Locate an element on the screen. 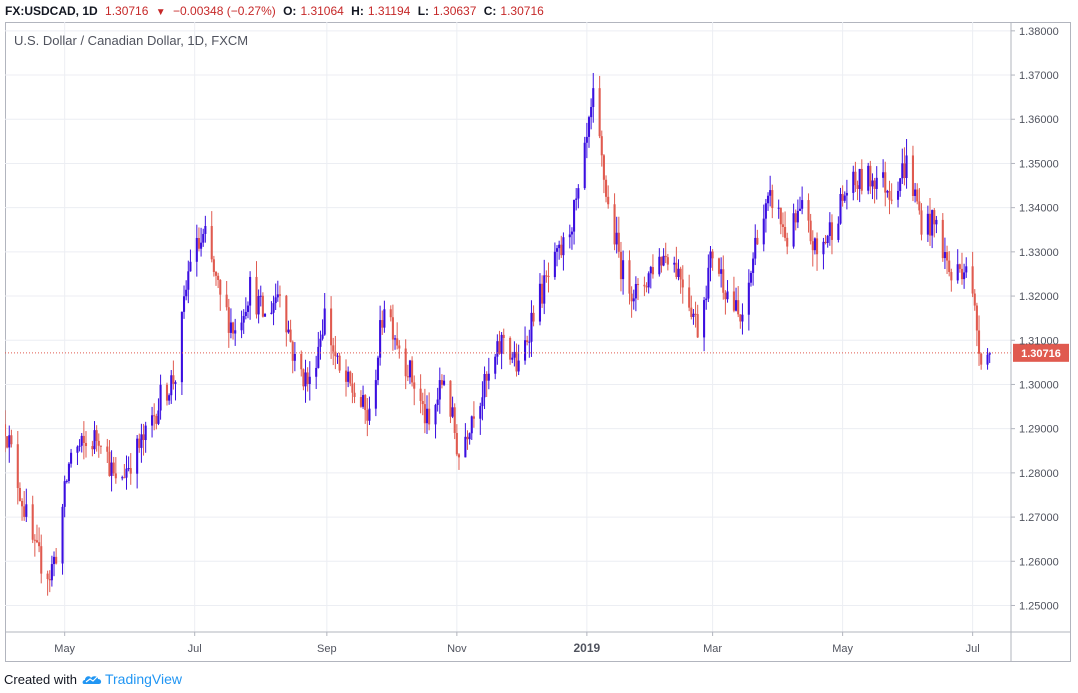 Image resolution: width=1078 pixels, height=693 pixels. open-label: O: is located at coordinates (290, 11).